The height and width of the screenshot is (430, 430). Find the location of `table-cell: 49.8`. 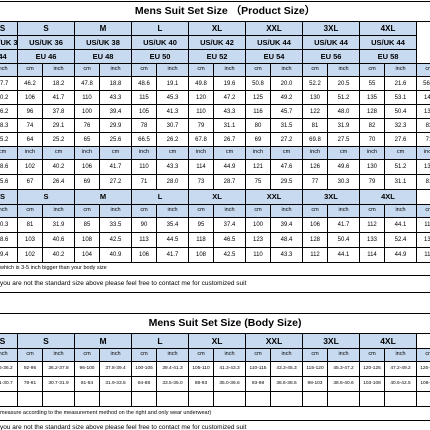

table-cell: 49.8 is located at coordinates (201, 83).